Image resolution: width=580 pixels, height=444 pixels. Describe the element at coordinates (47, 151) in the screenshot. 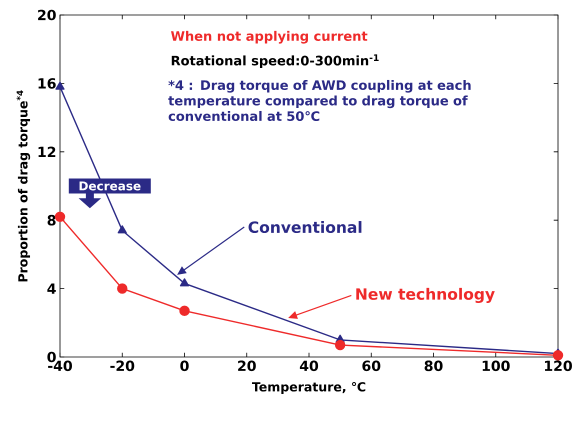

I see `y-tick-label: 12` at that location.